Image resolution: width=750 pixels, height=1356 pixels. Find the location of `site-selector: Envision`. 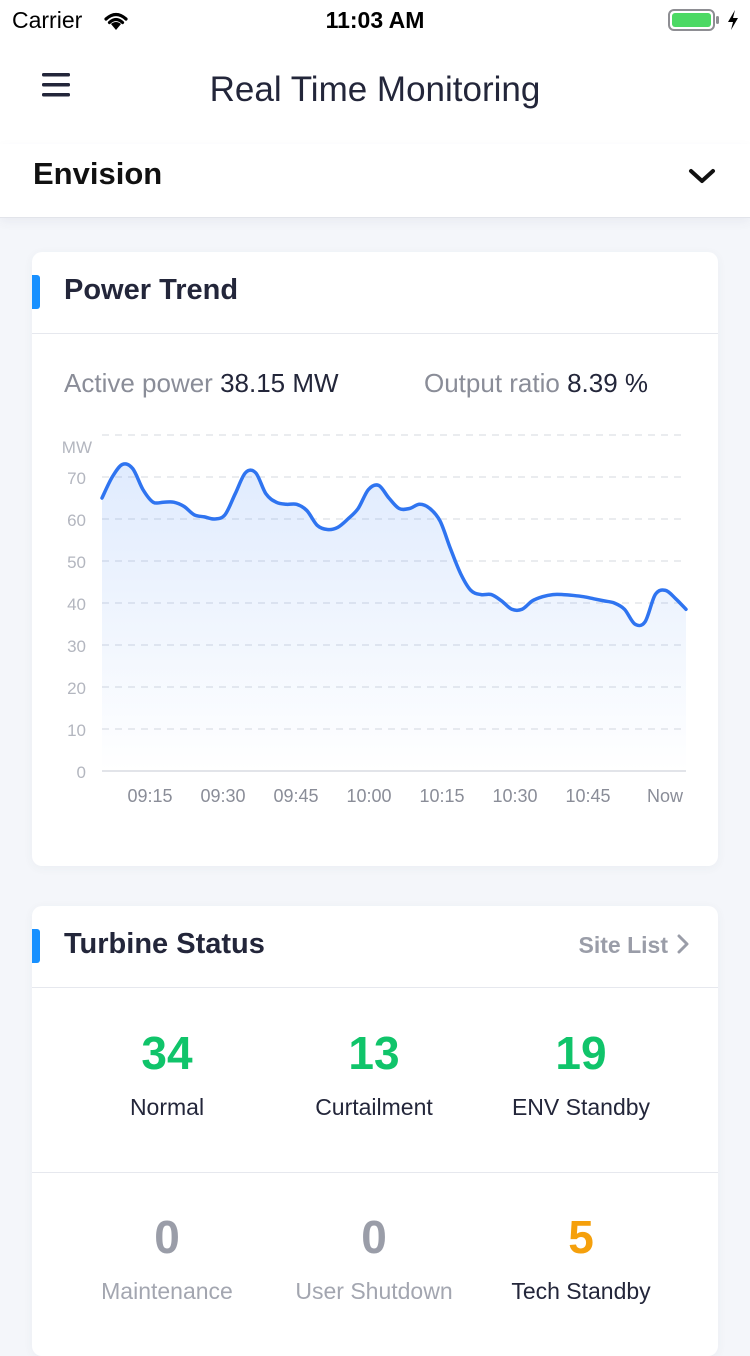

site-selector: Envision is located at coordinates (375, 181).